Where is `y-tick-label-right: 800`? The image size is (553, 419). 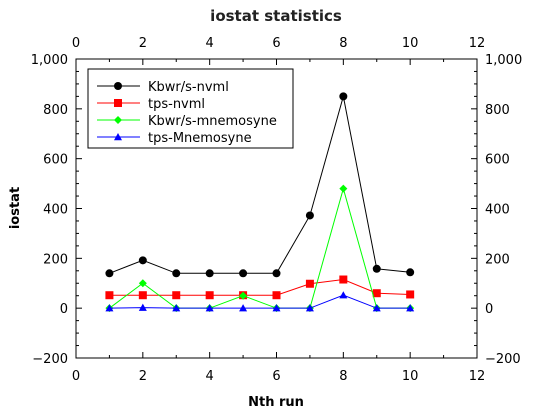 y-tick-label-right: 800 is located at coordinates (497, 110).